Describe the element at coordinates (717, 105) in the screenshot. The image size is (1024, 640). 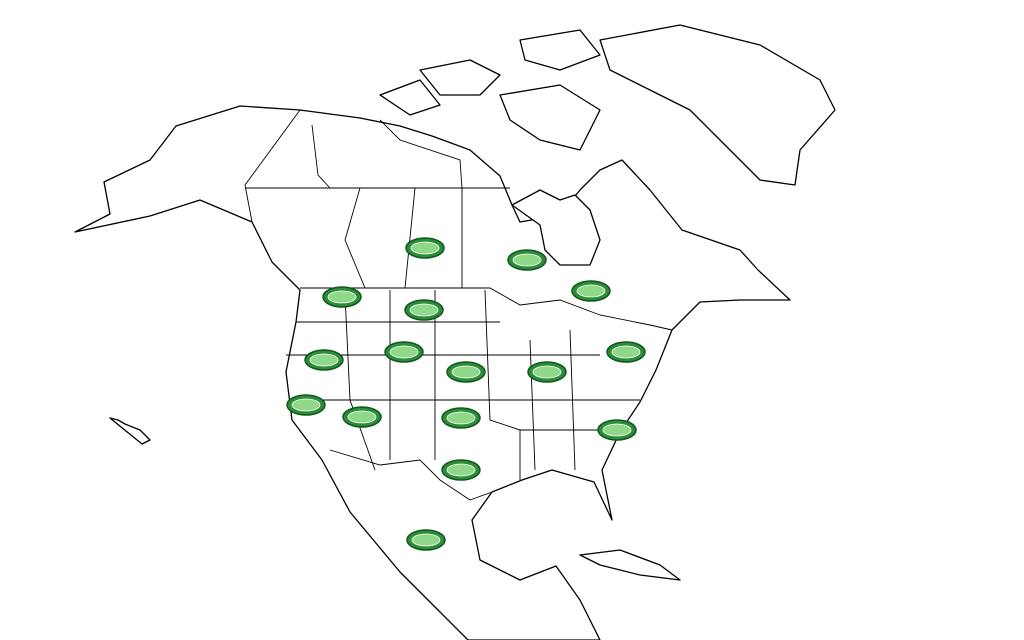
I see `greenland` at that location.